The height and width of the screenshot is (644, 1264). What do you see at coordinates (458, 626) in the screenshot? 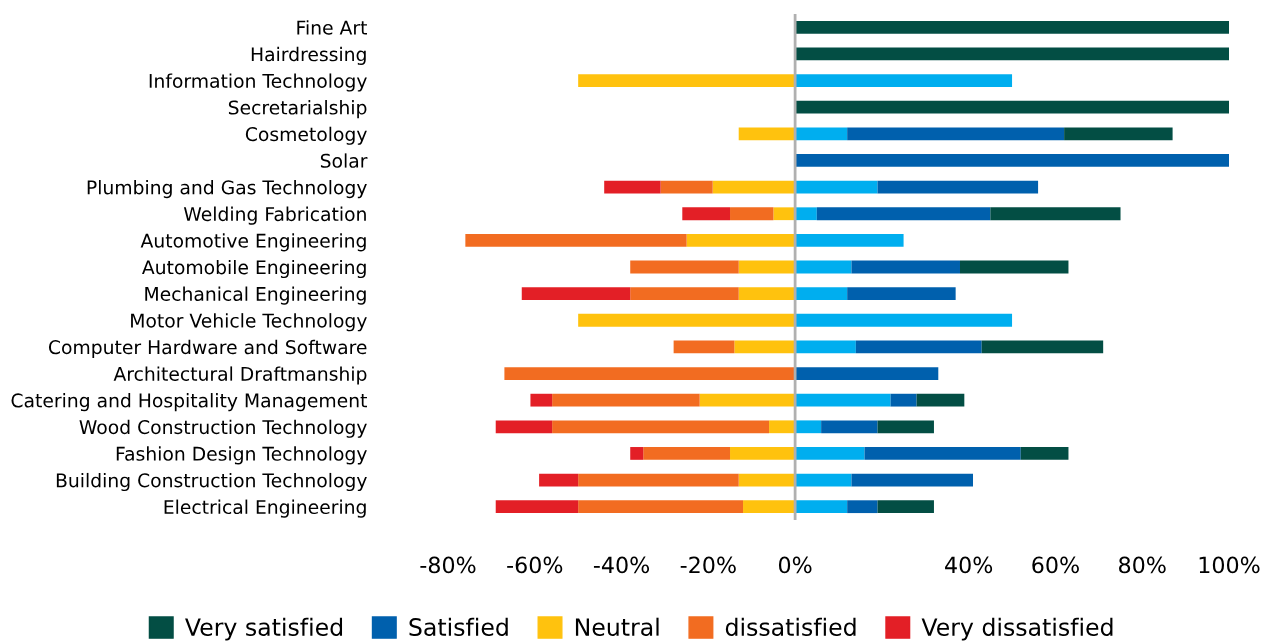
I see `legend-label: Satisfied` at bounding box center [458, 626].